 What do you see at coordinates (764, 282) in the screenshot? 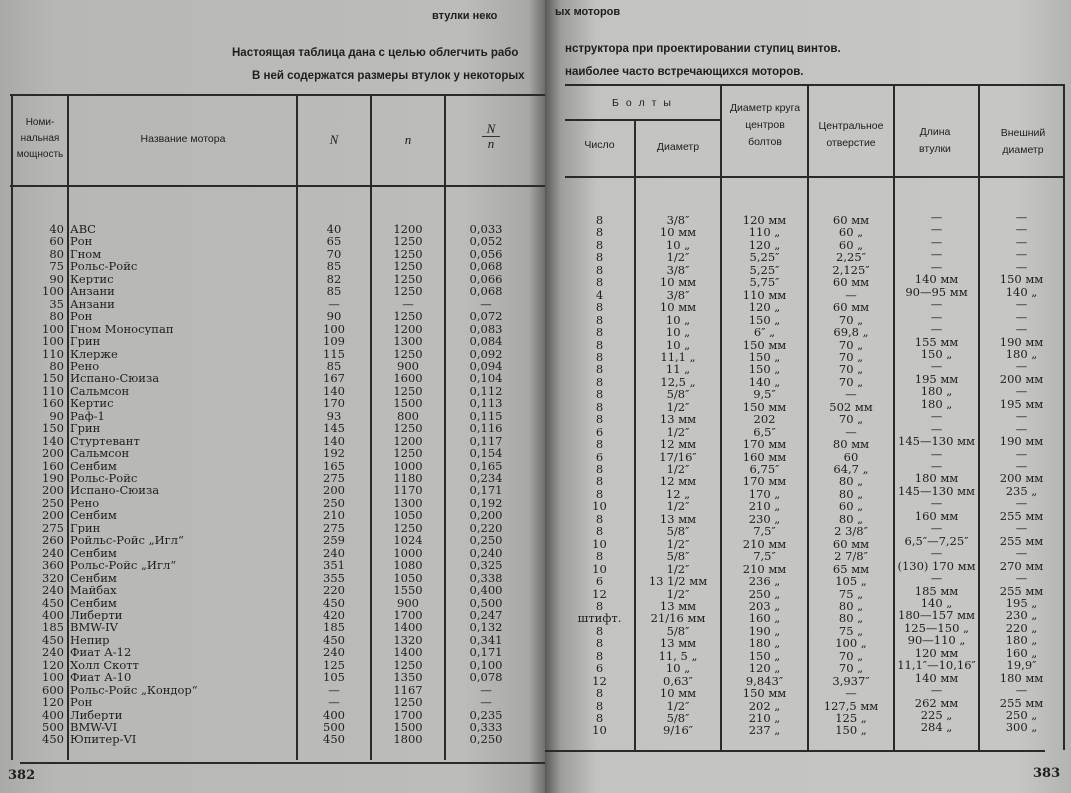
I see `cell-bolt-circle-diameter: 5,75″` at bounding box center [764, 282].